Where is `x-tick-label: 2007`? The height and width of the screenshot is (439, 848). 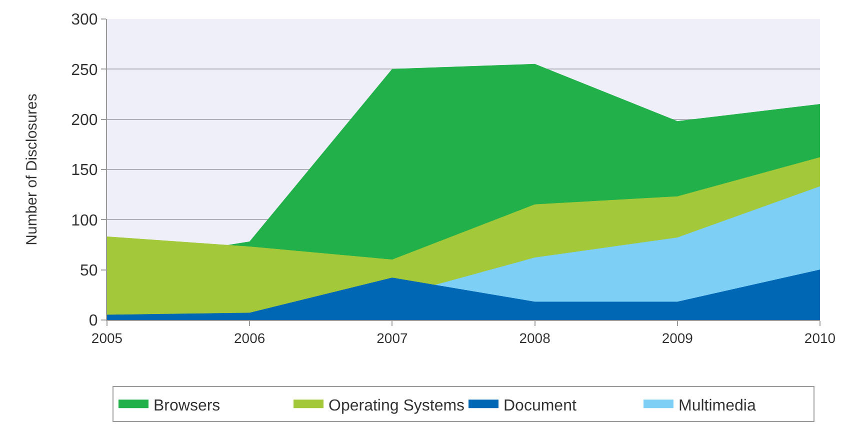 x-tick-label: 2007 is located at coordinates (392, 338).